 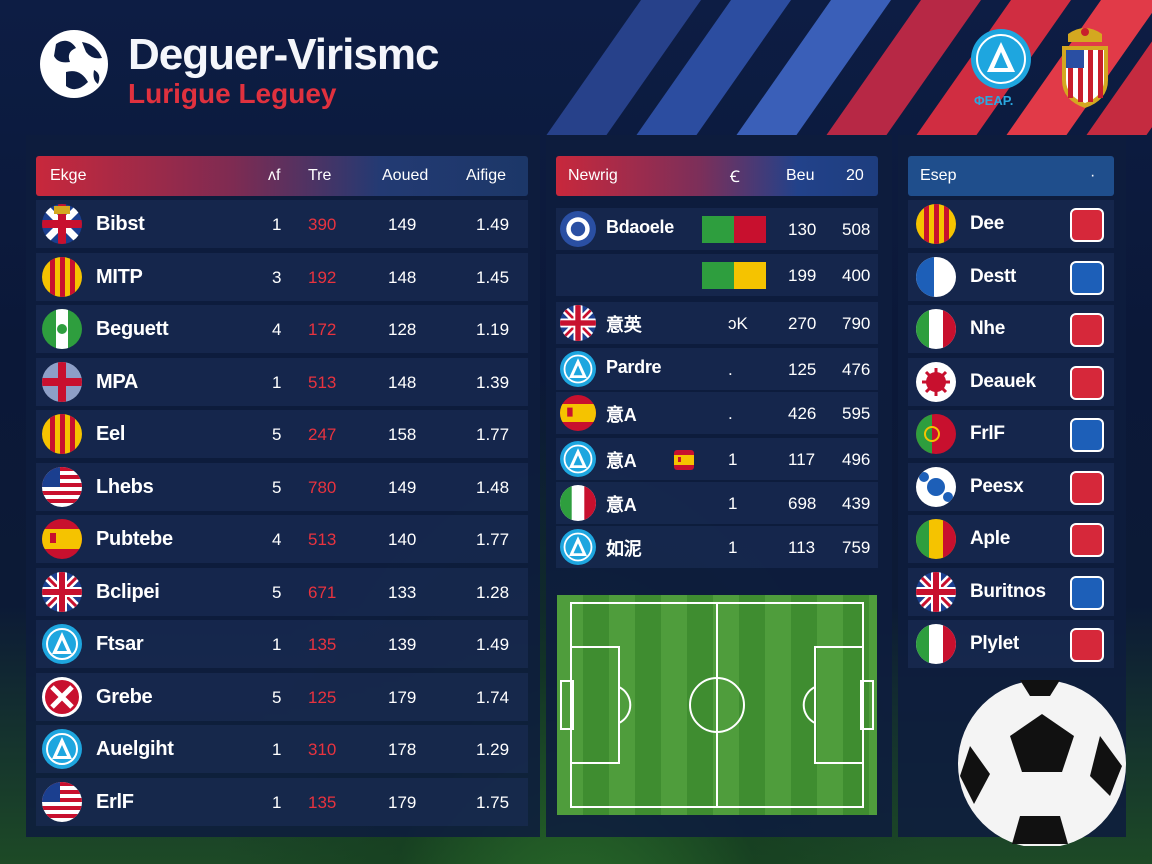 I want to click on team-name: Bibst, so click(x=120, y=224).